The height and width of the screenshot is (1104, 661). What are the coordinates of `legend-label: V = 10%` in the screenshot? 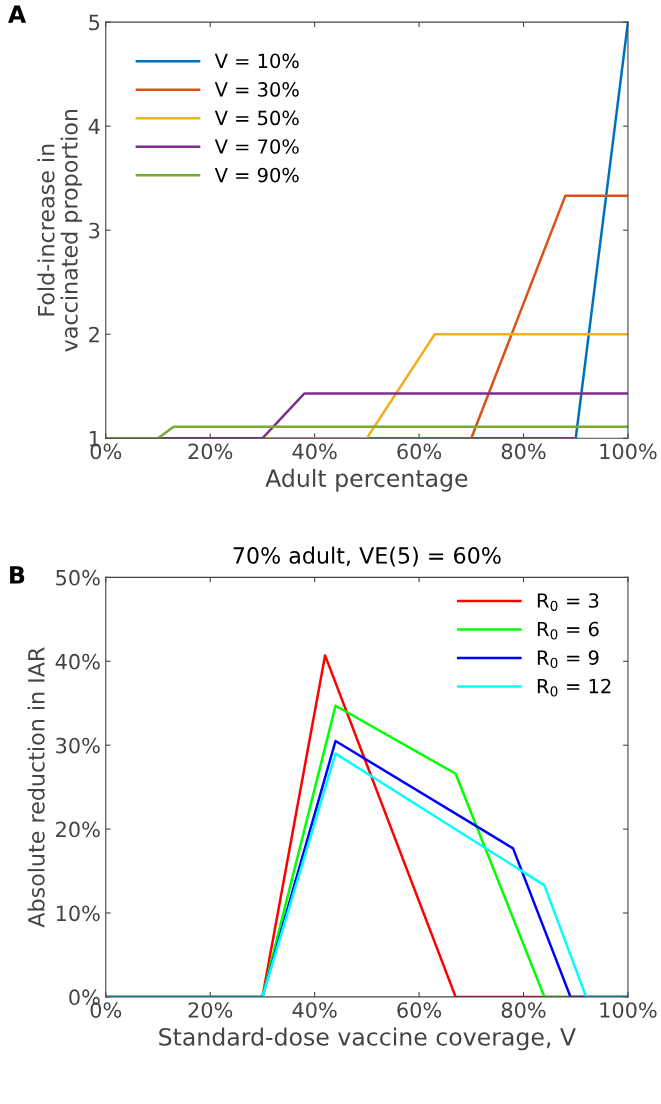 It's located at (256, 61).